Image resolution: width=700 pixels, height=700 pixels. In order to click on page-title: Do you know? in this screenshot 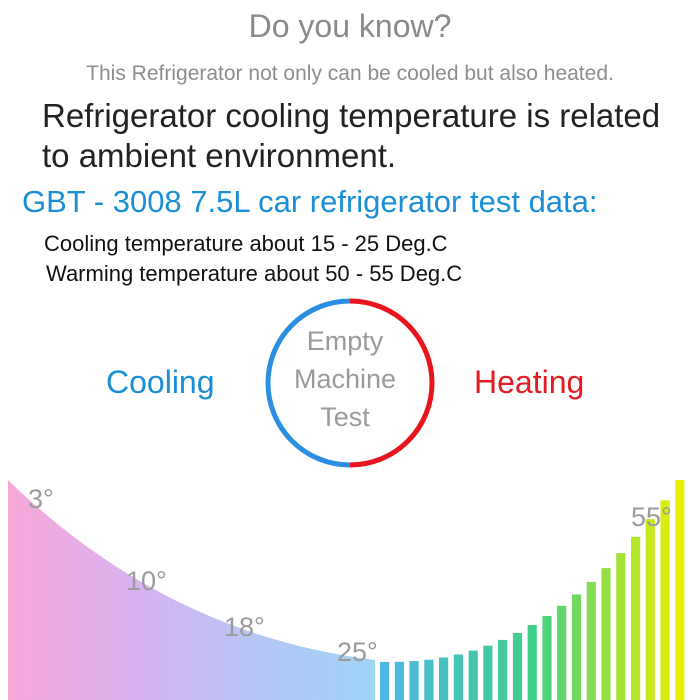, I will do `click(350, 26)`.